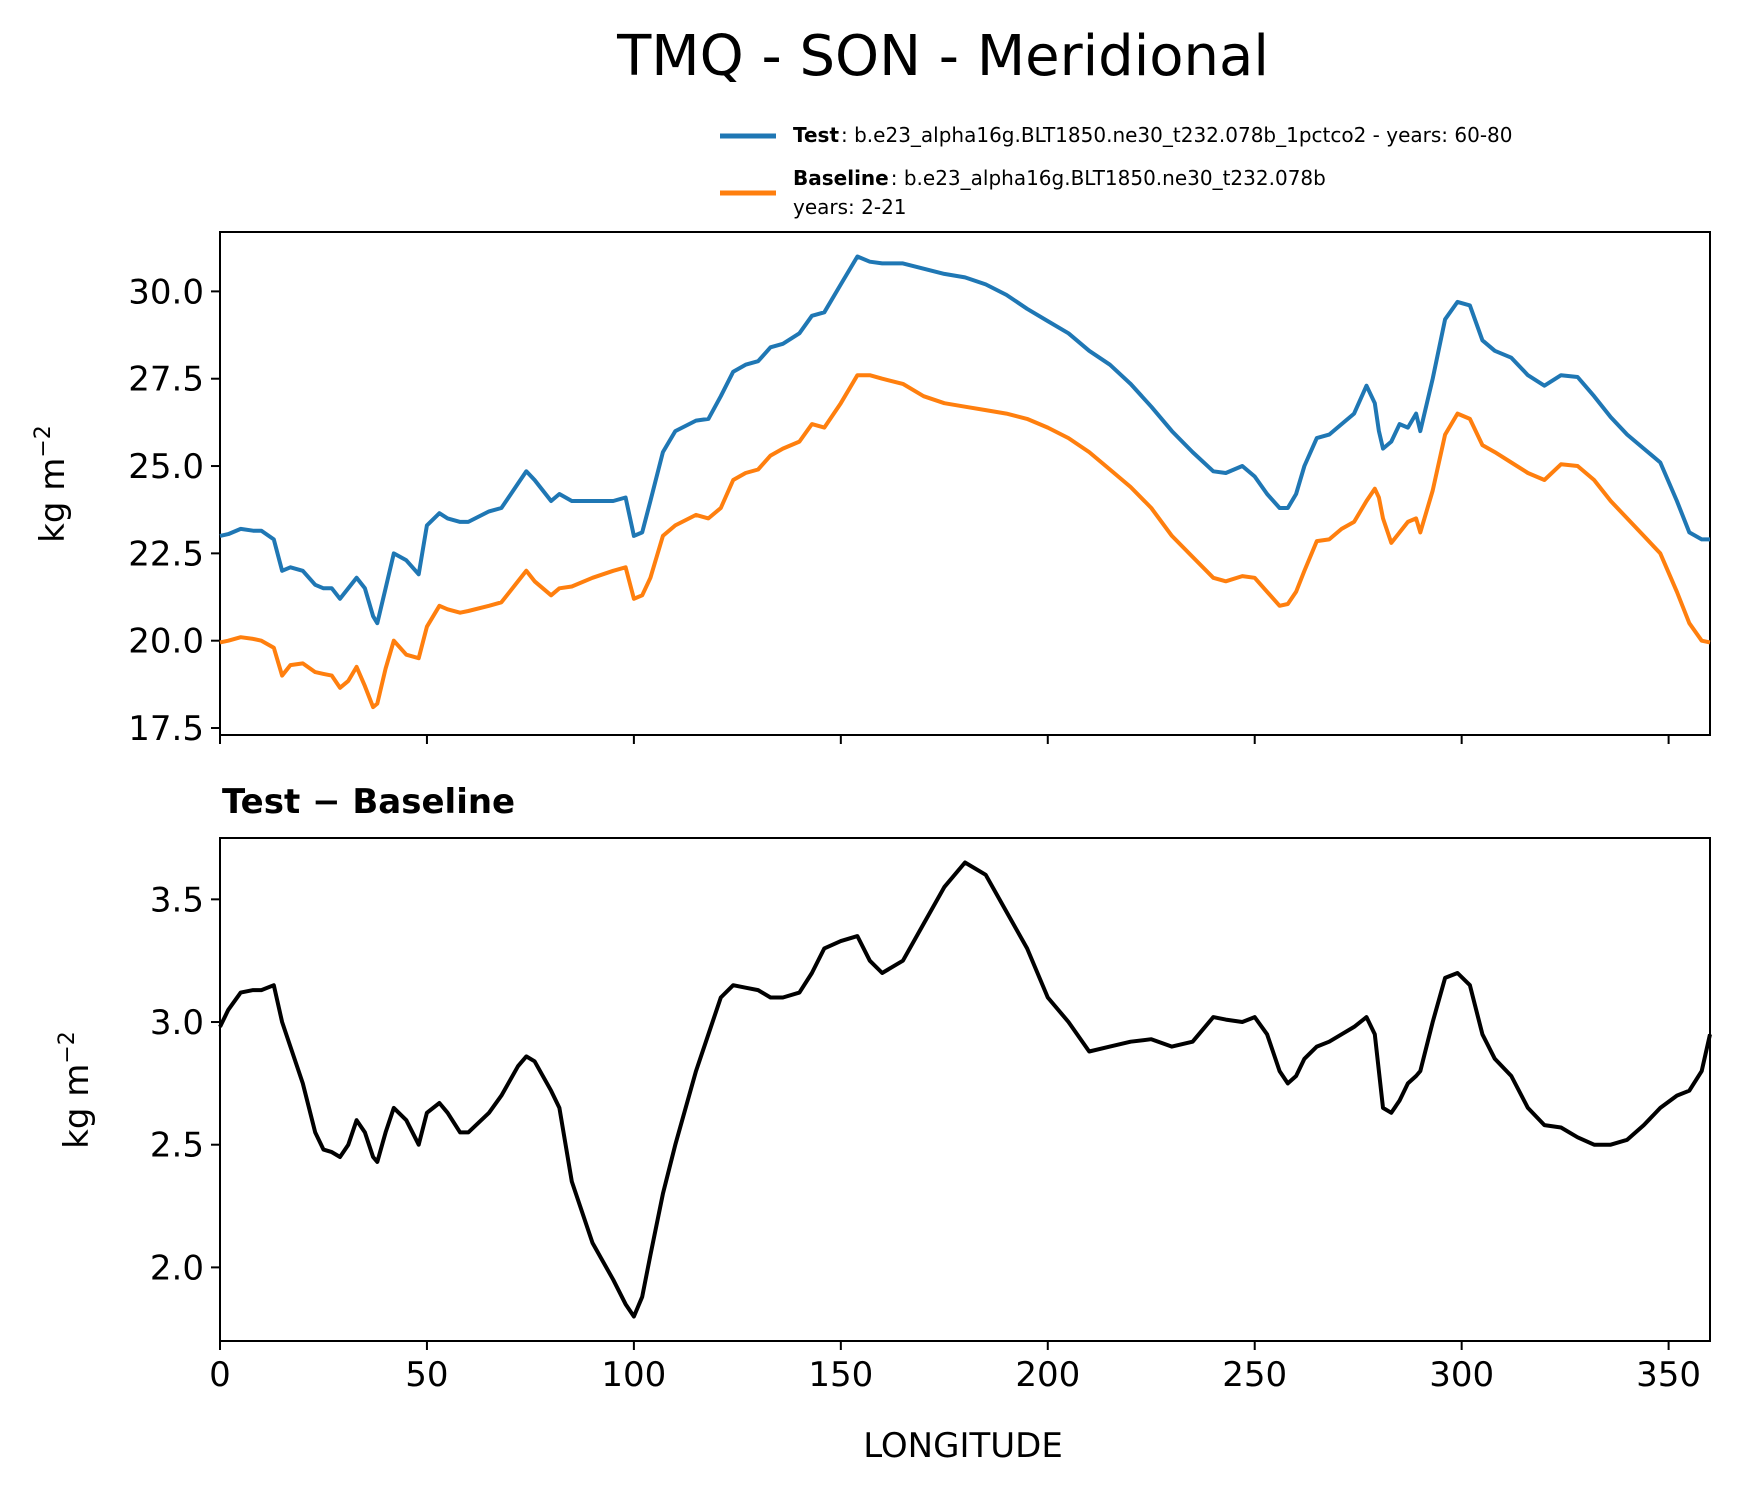 This screenshot has height=1496, width=1740. What do you see at coordinates (1668, 1375) in the screenshot?
I see `bottom-x-tick-label: 350` at bounding box center [1668, 1375].